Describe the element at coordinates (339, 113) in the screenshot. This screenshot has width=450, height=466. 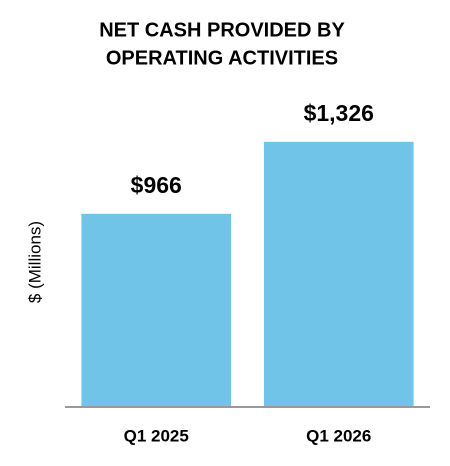
I see `data-label: $1,326` at that location.